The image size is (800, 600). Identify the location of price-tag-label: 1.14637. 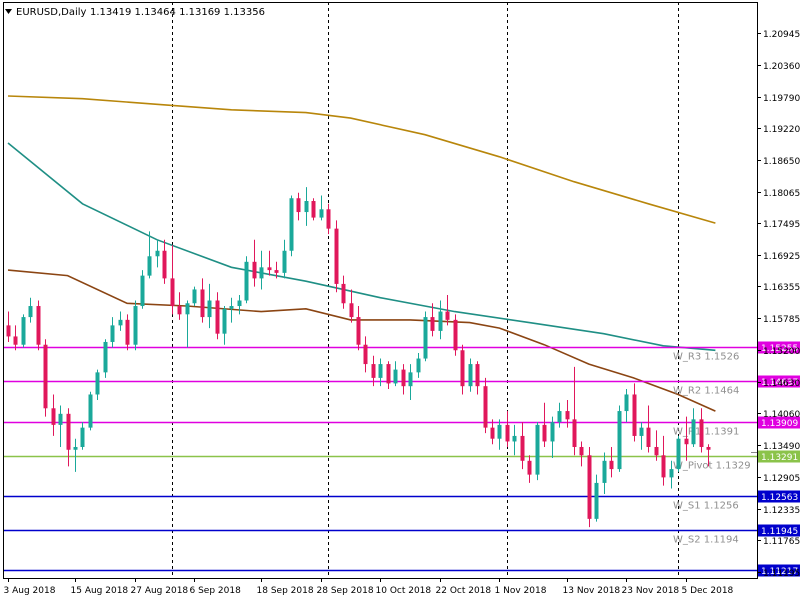
(779, 383).